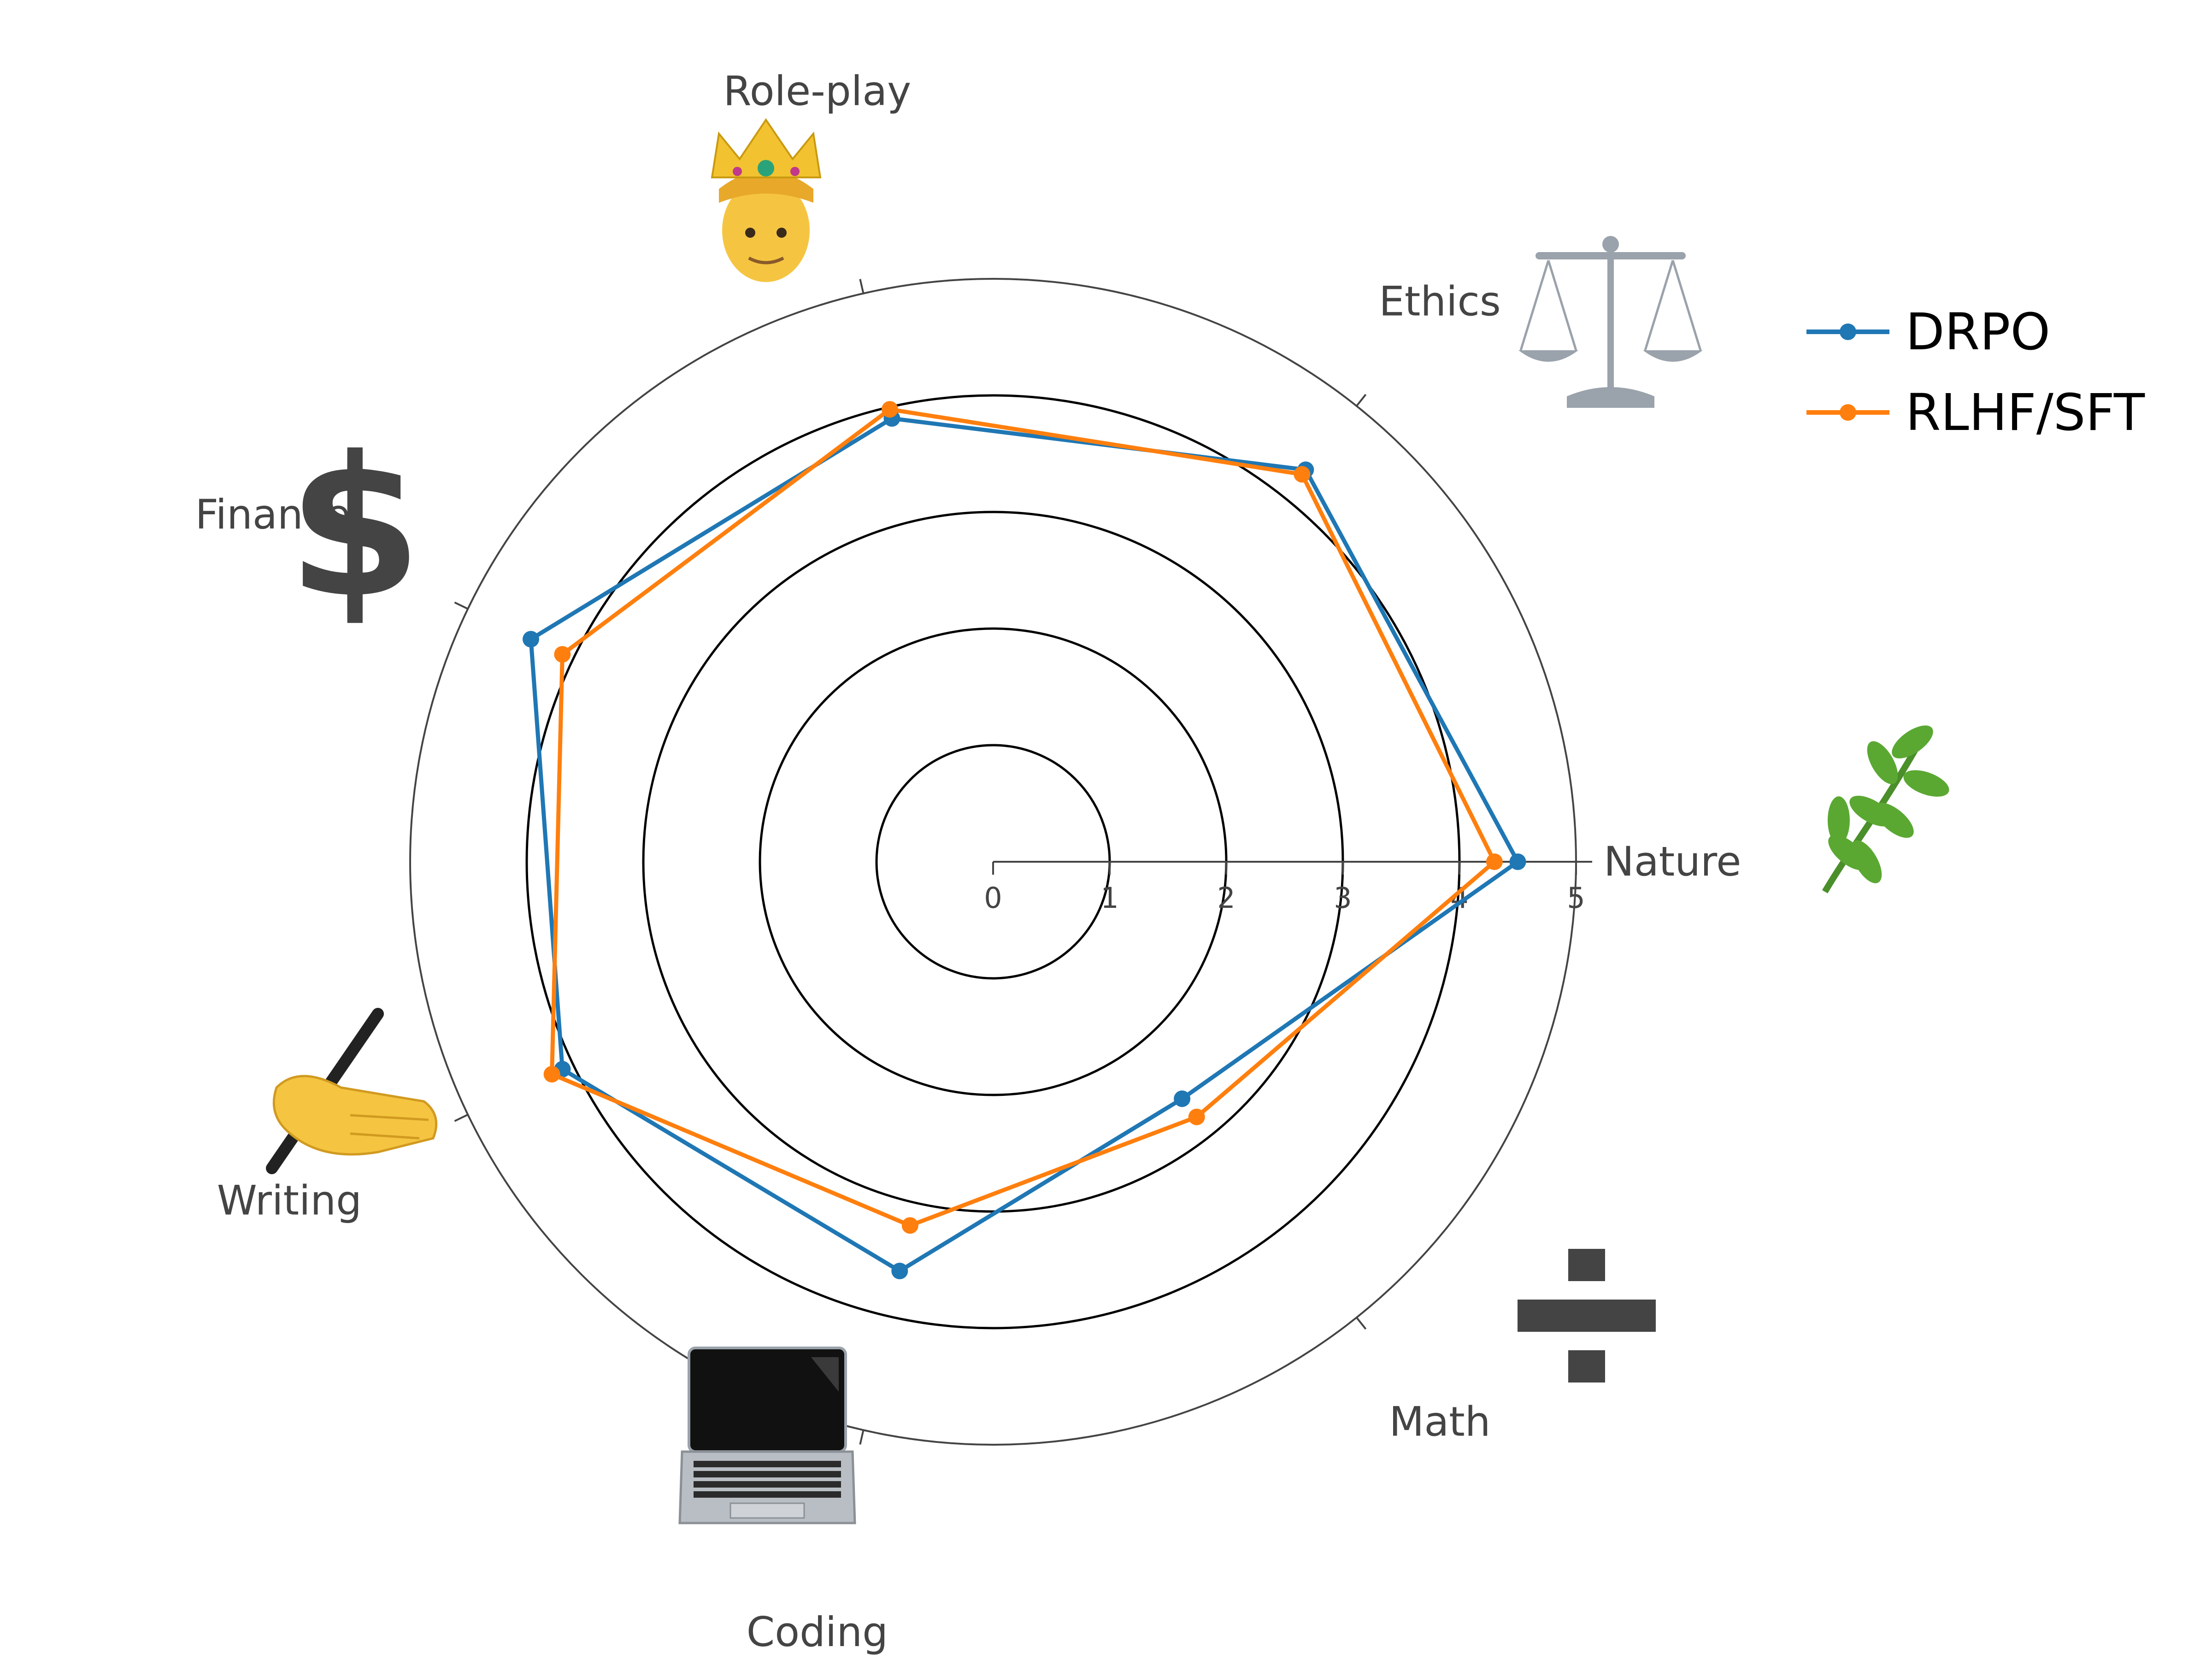 The height and width of the screenshot is (1659, 2212). Describe the element at coordinates (1576, 898) in the screenshot. I see `radial-tick-label: 5` at that location.